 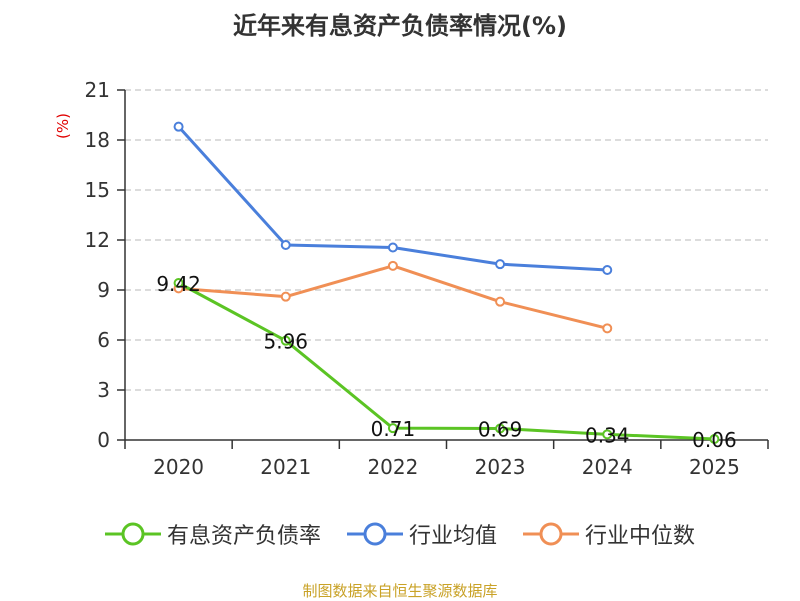 What do you see at coordinates (97, 240) in the screenshot?
I see `y-tick-label: 12` at bounding box center [97, 240].